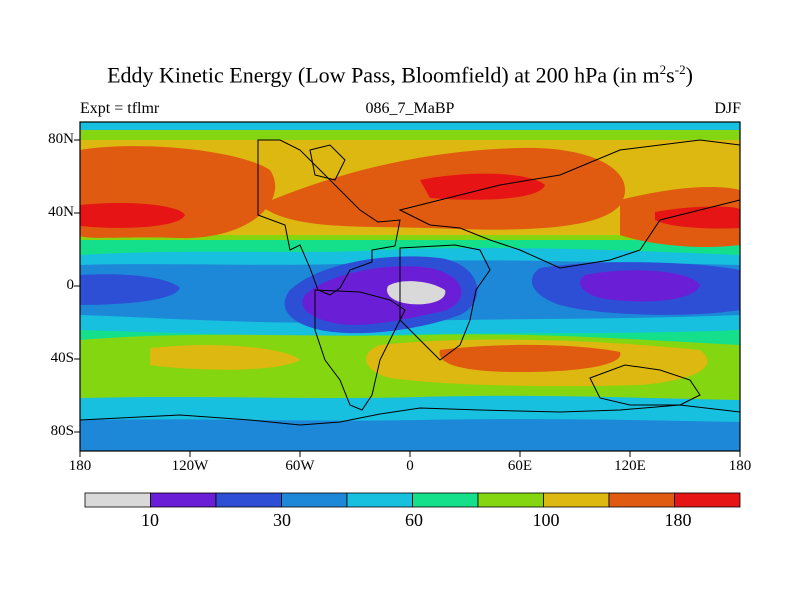 The image size is (800, 600). What do you see at coordinates (640, 286) in the screenshot?
I see `field-pacific-purple` at bounding box center [640, 286].